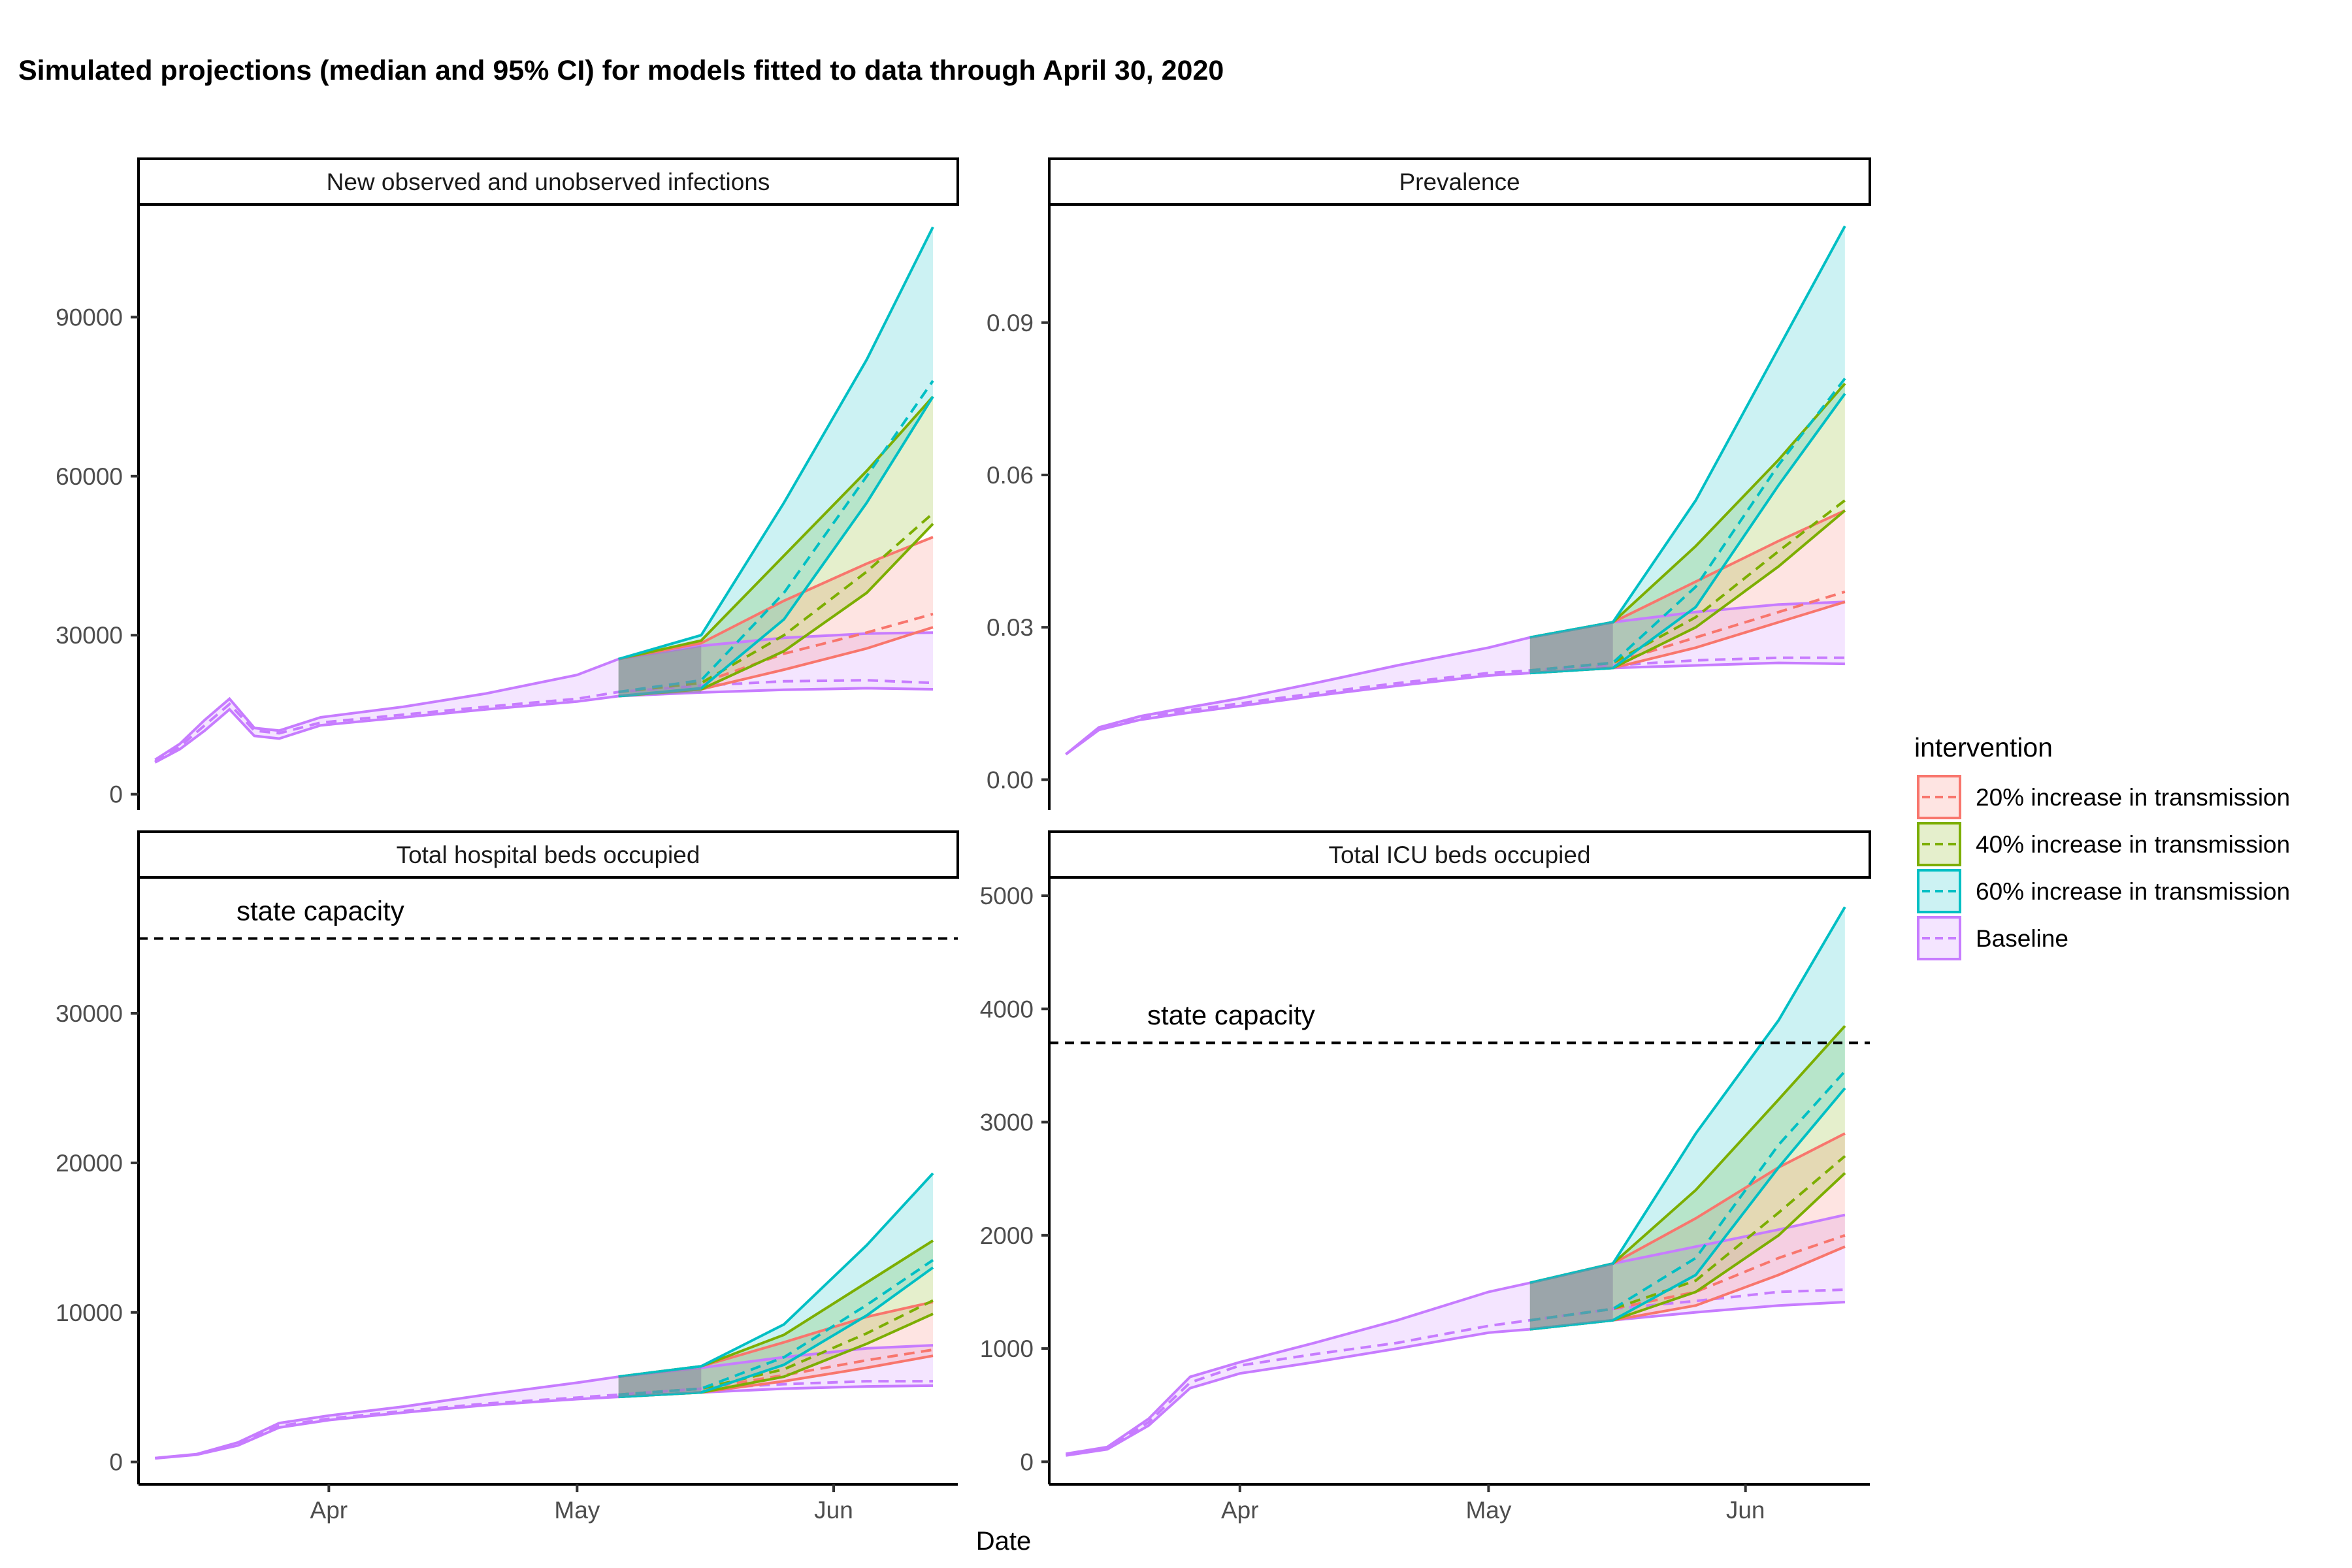 The width and height of the screenshot is (2352, 1568). What do you see at coordinates (1007, 896) in the screenshot?
I see `y-tick-label: 5000` at bounding box center [1007, 896].